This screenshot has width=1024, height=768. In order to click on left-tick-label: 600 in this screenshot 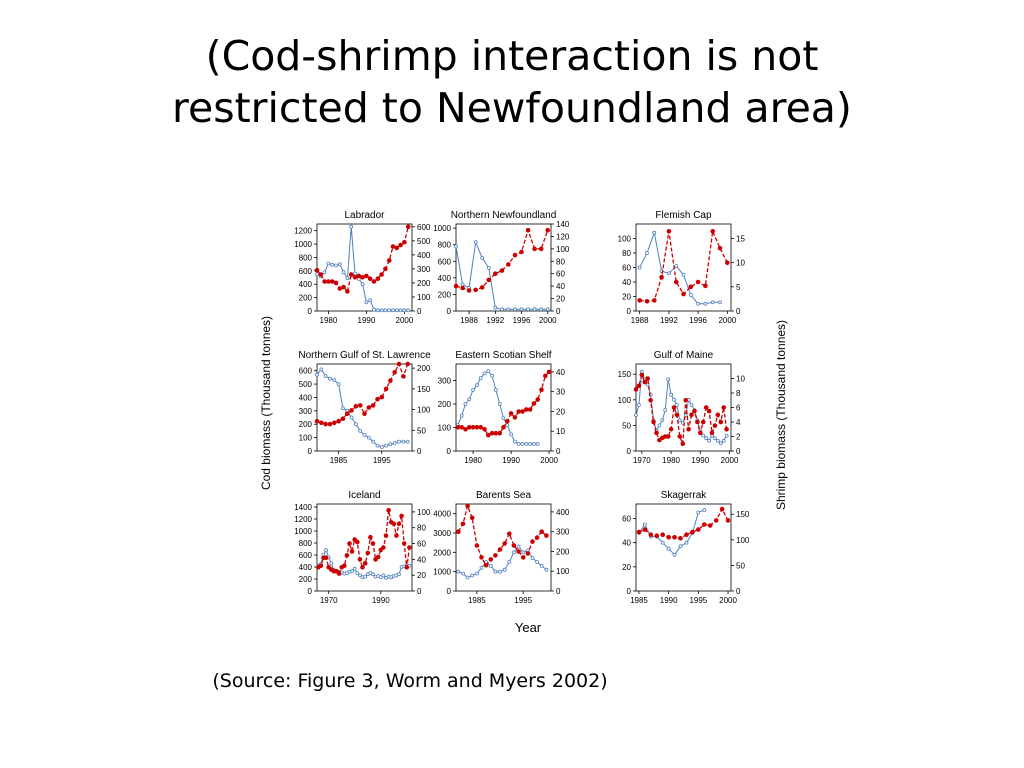, I will do `click(445, 261)`.